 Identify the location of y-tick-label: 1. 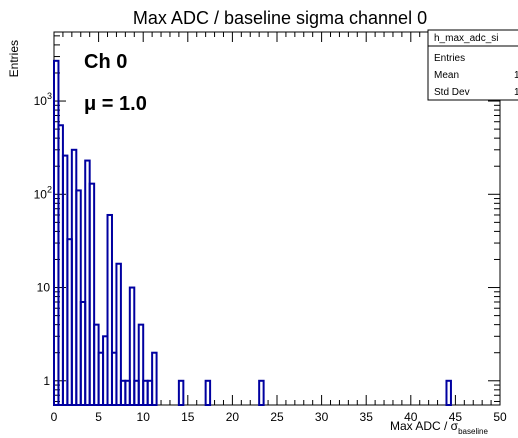
(46, 381).